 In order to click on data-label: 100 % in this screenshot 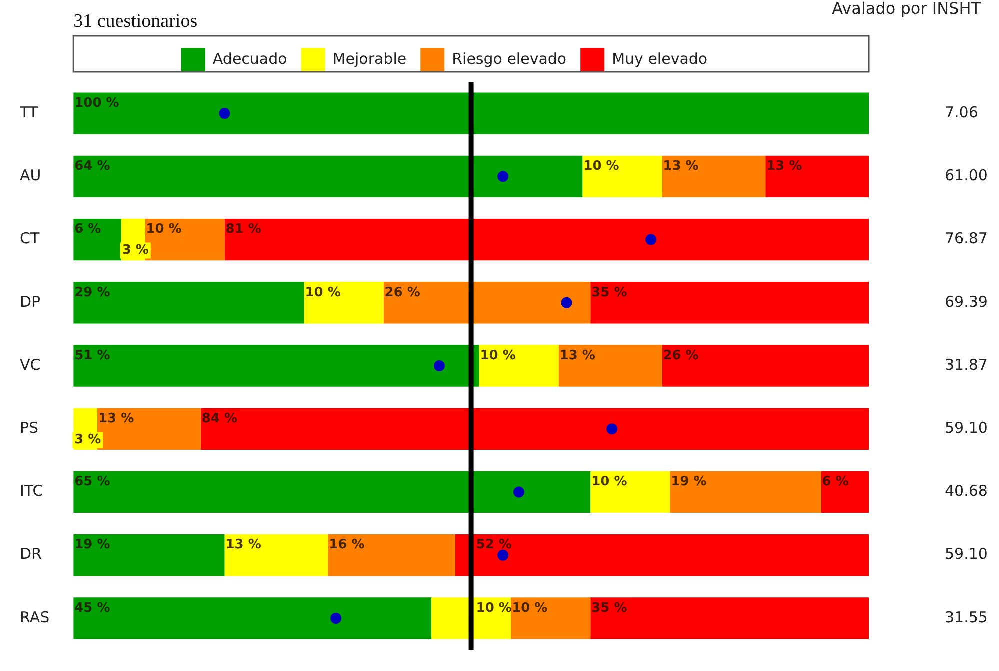, I will do `click(97, 103)`.